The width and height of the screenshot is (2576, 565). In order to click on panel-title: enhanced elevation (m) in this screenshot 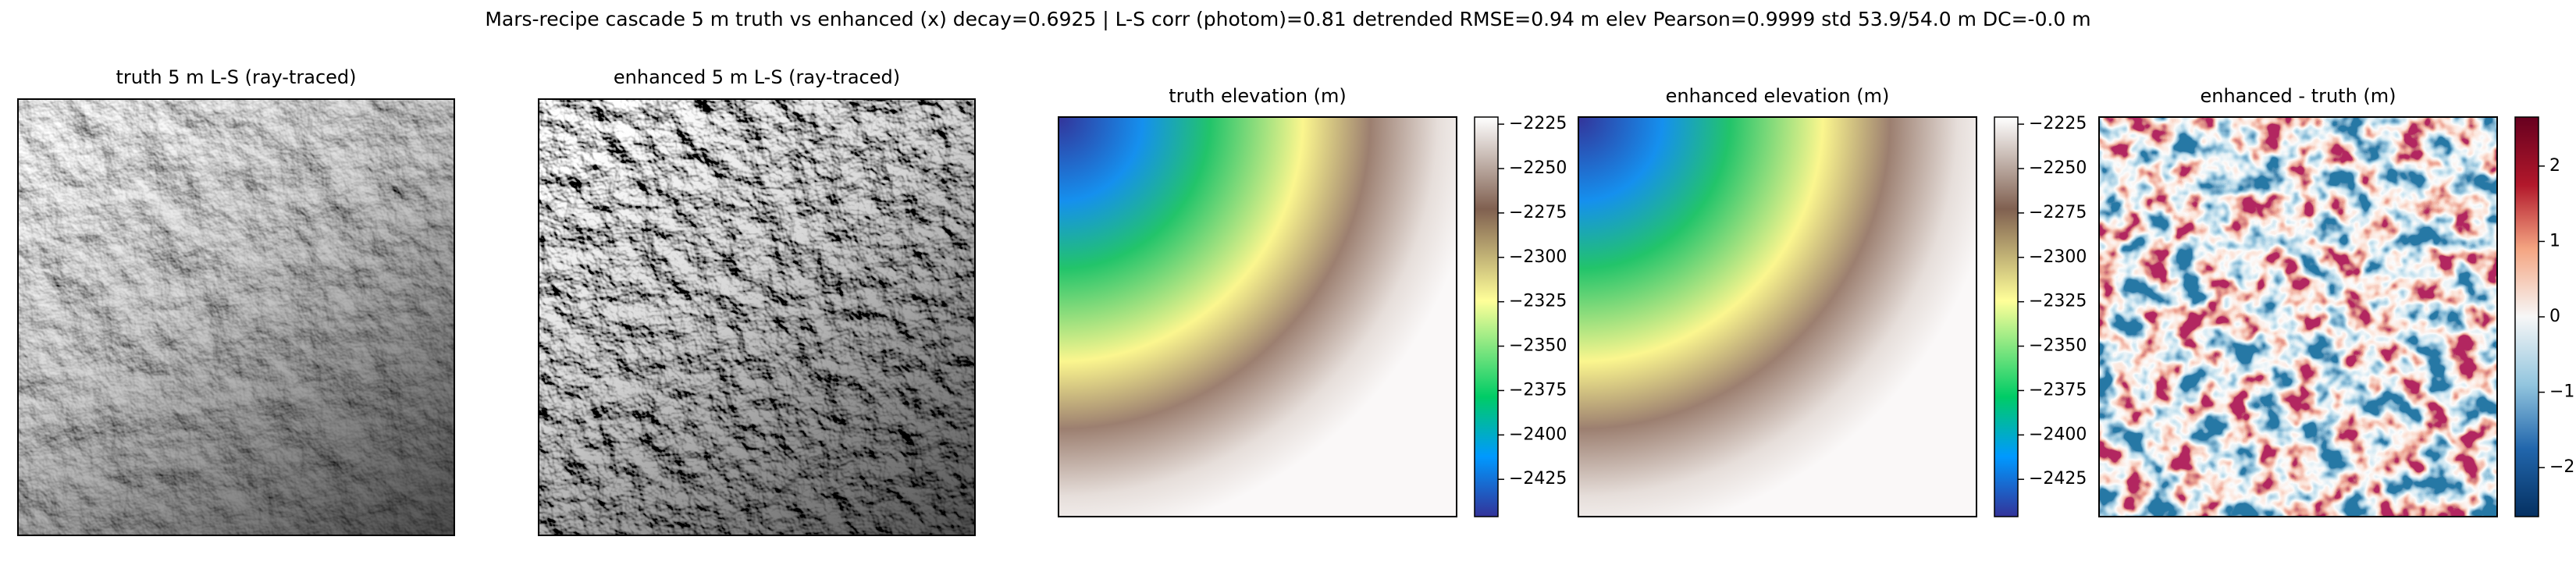, I will do `click(1778, 96)`.